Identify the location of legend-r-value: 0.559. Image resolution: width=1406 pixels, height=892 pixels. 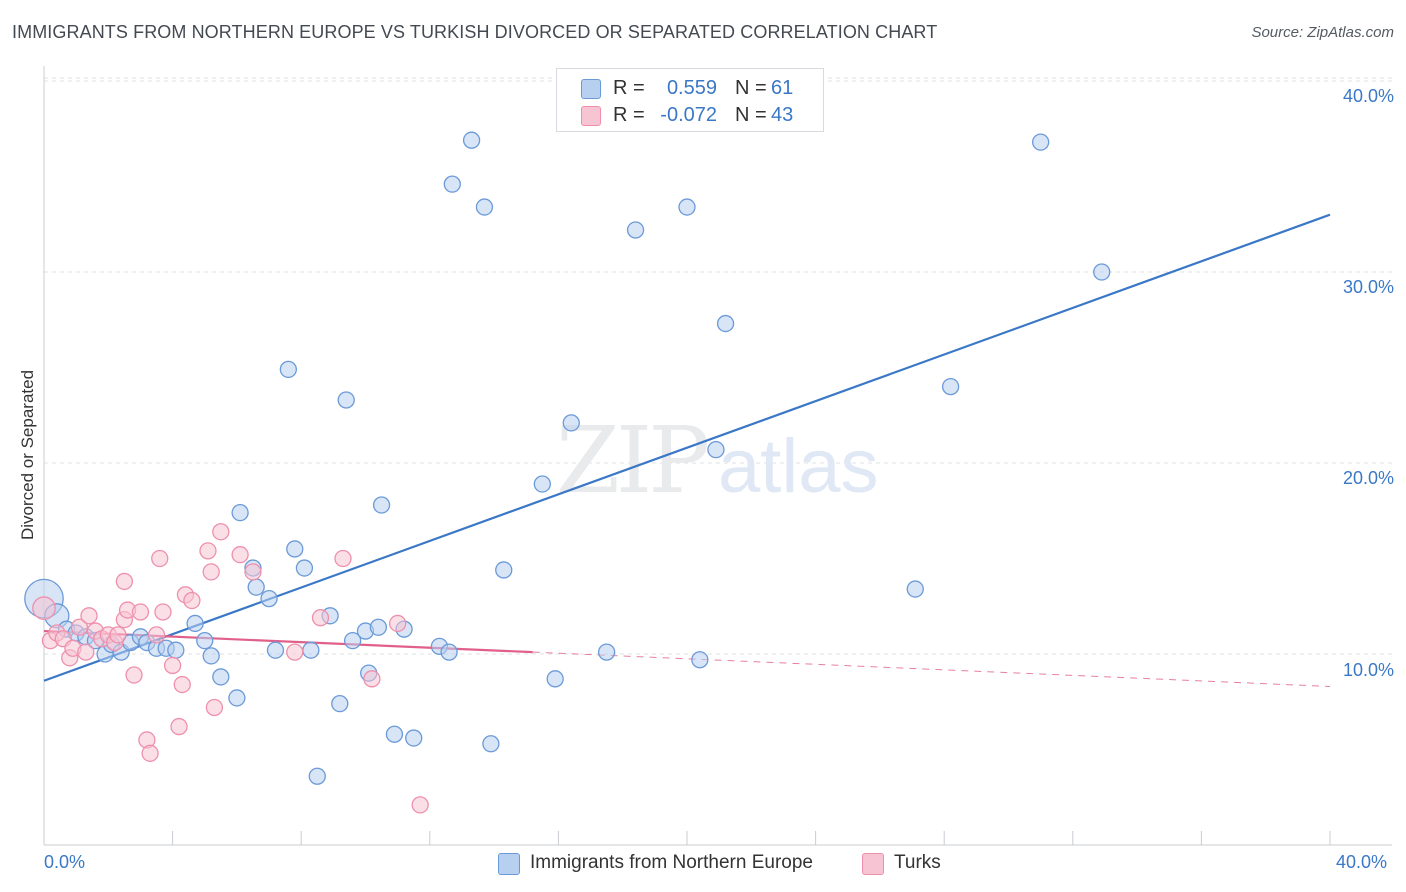
(691, 88).